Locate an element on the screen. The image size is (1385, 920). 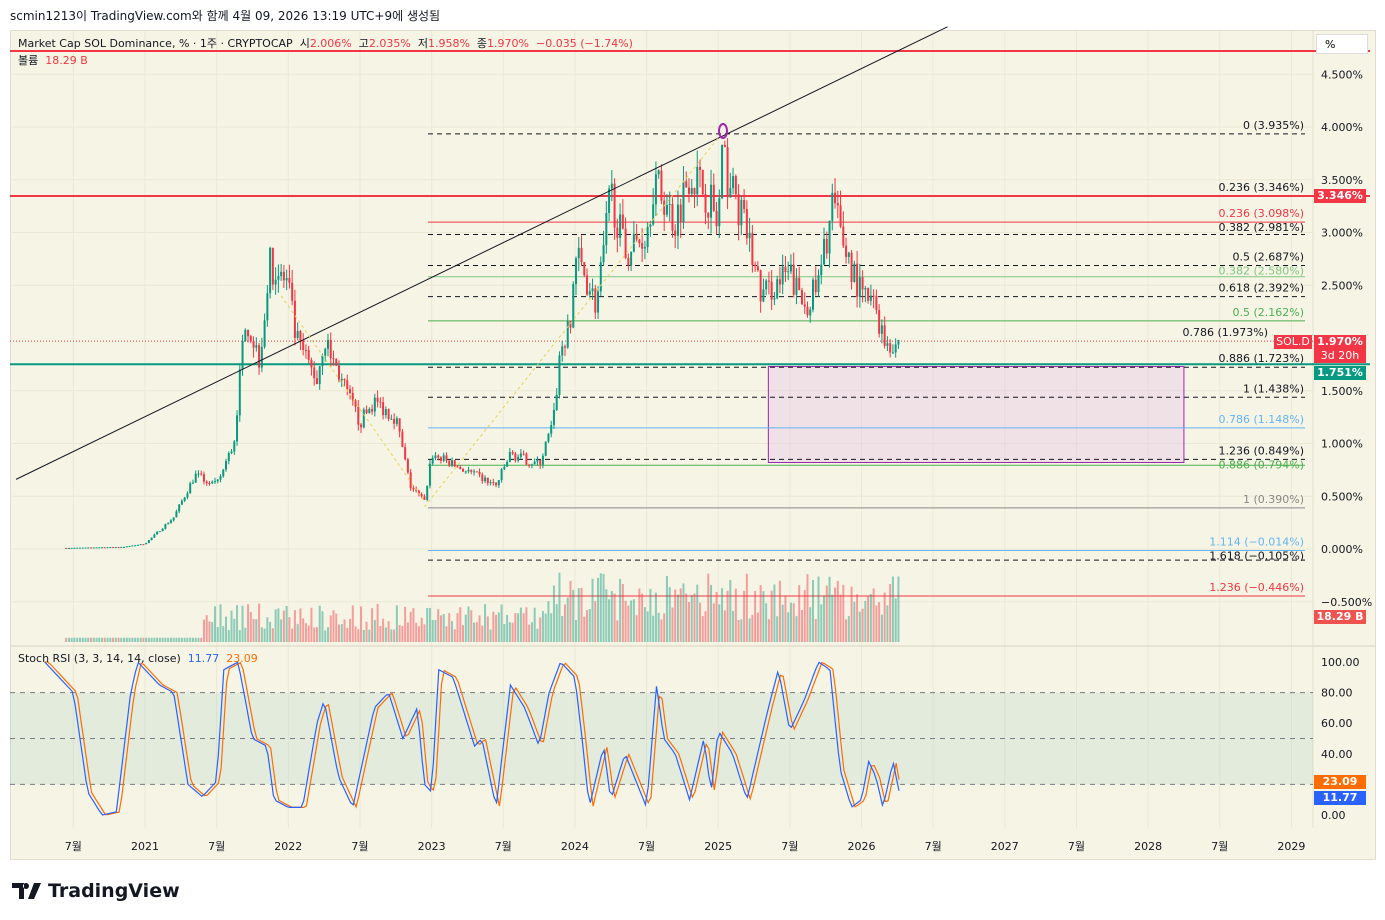
tradingview-logo: TradingView is located at coordinates (96, 891).